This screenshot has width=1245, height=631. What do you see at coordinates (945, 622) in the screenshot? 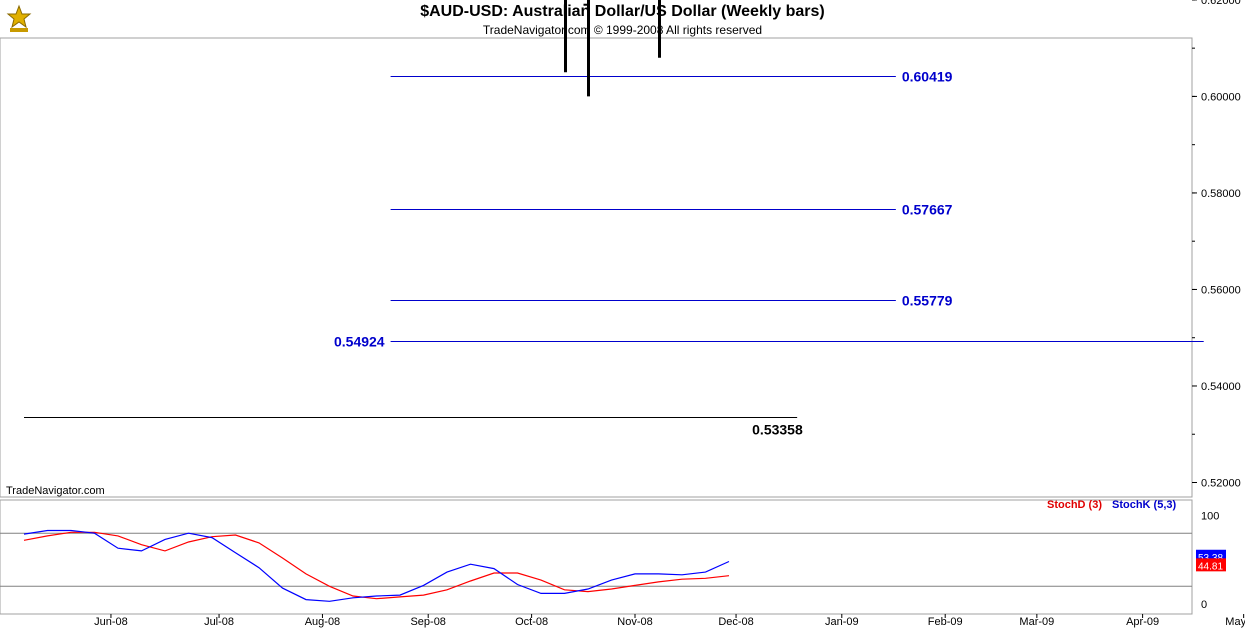
I see `x-tick-label: Feb-09` at bounding box center [945, 622].